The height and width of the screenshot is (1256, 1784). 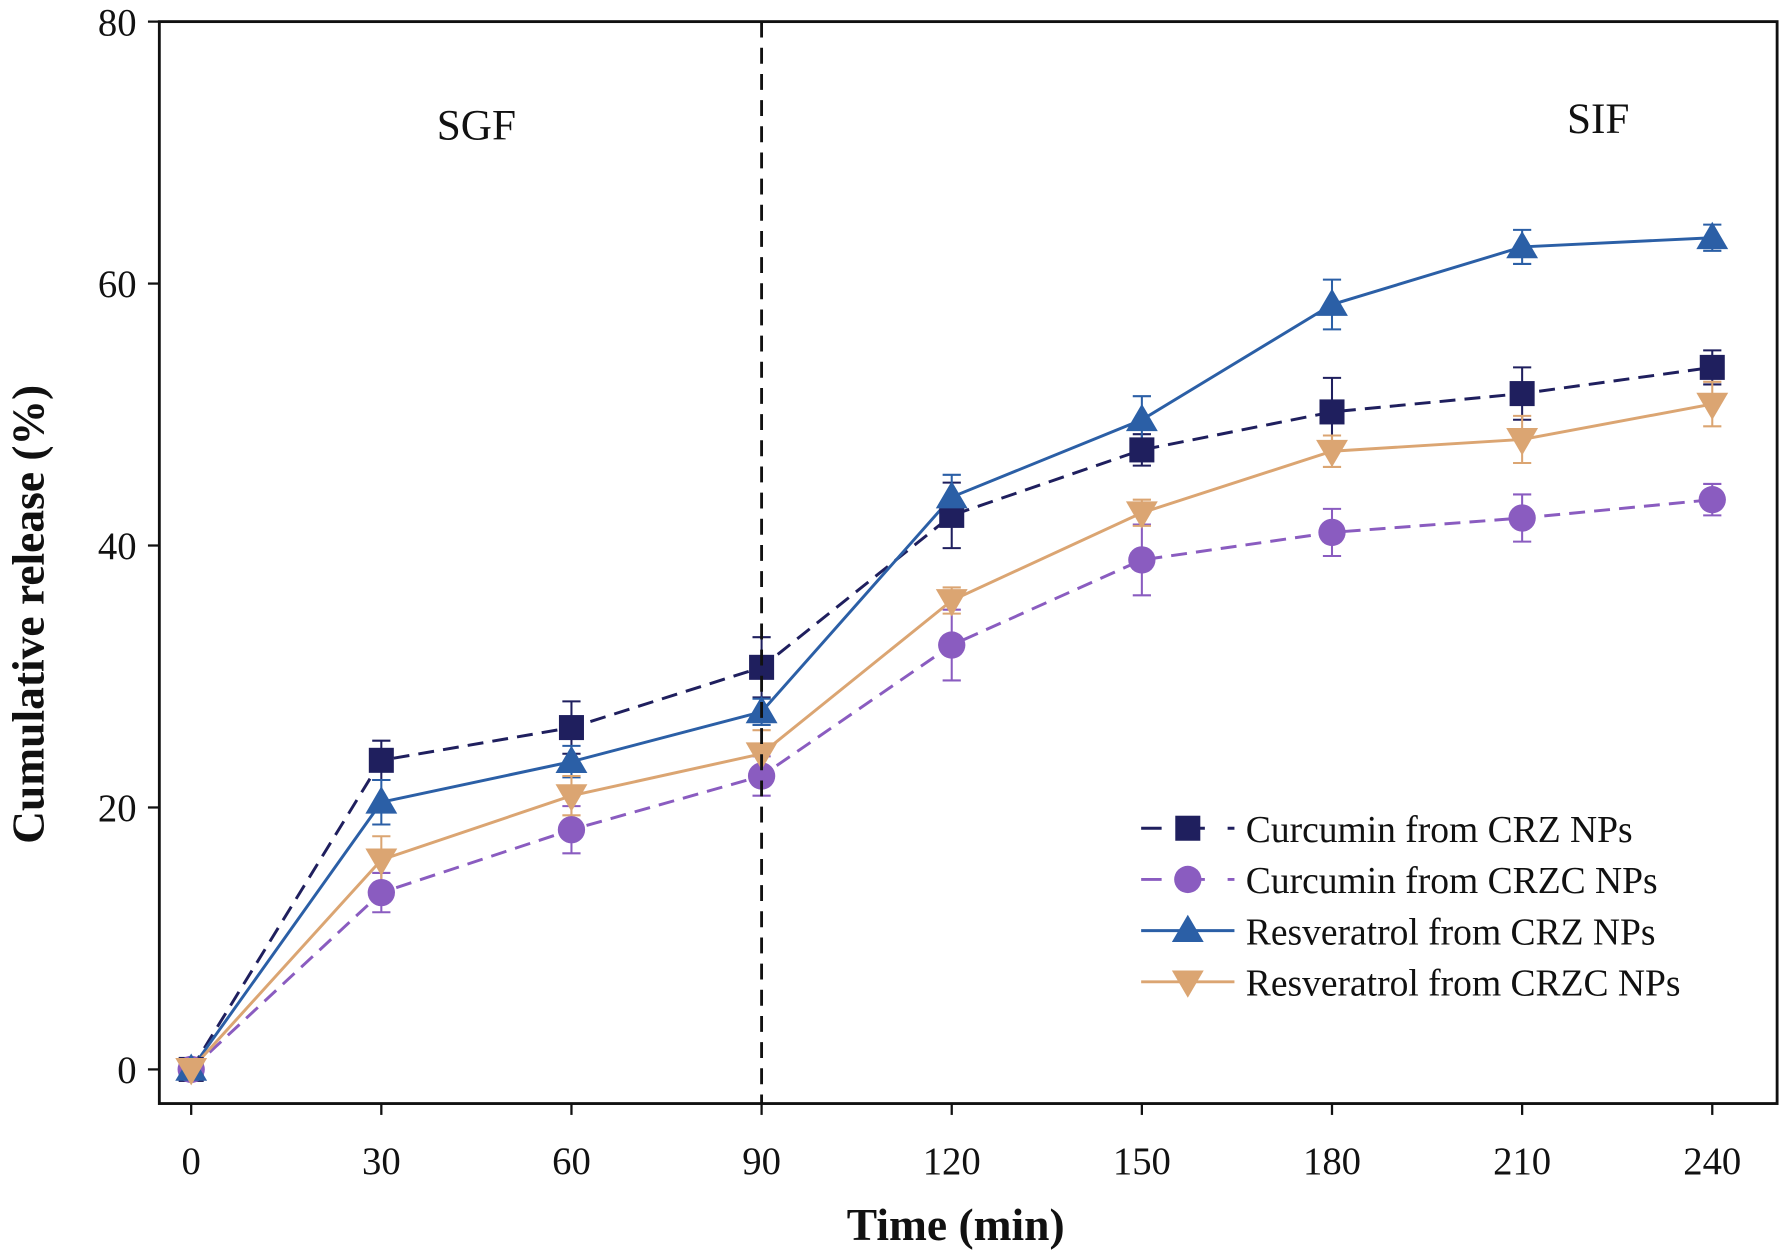 What do you see at coordinates (117, 23) in the screenshot?
I see `y-tick-label: 80` at bounding box center [117, 23].